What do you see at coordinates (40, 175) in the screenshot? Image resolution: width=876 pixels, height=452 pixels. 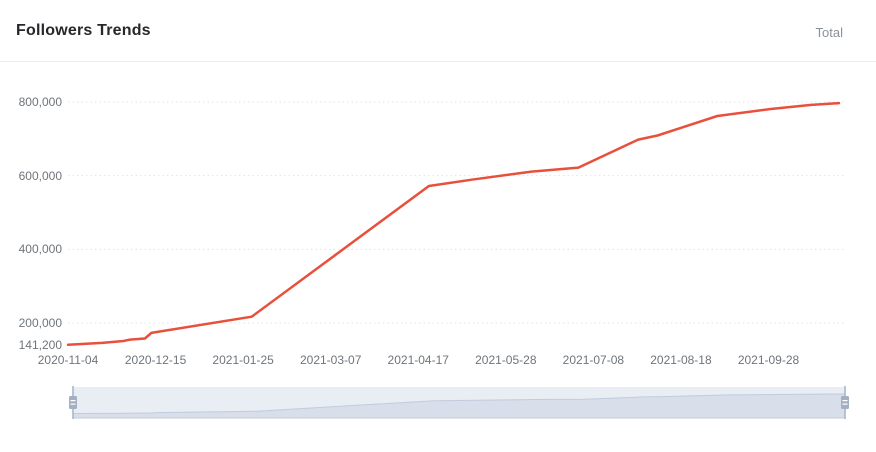 I see `y-axis-tick-label: 600,000` at bounding box center [40, 175].